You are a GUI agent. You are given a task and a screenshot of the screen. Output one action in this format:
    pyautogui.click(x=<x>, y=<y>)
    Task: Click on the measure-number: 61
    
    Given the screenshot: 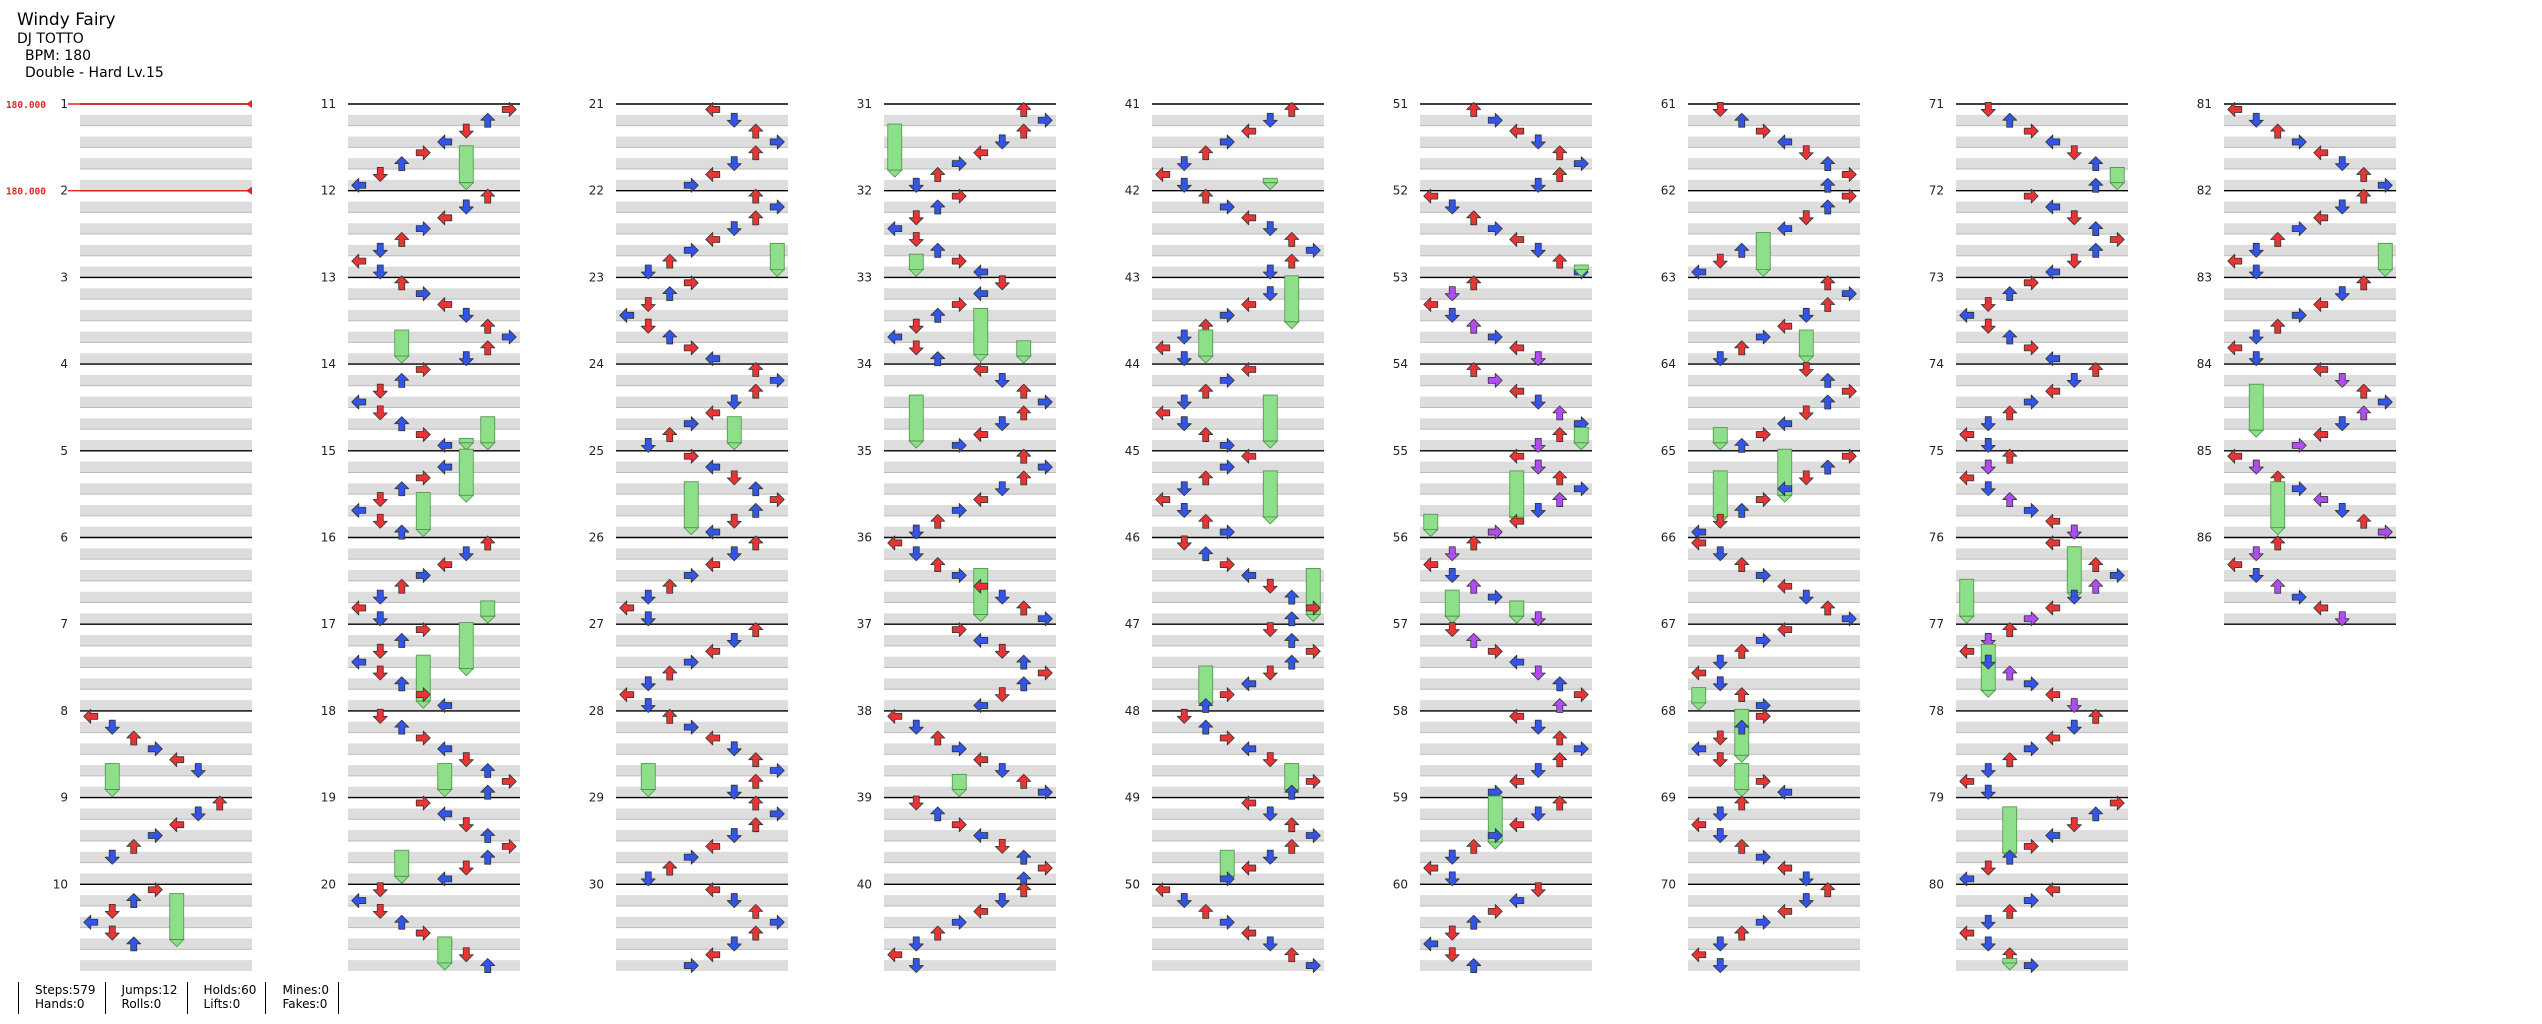 What is the action you would take?
    pyautogui.click(x=1668, y=104)
    